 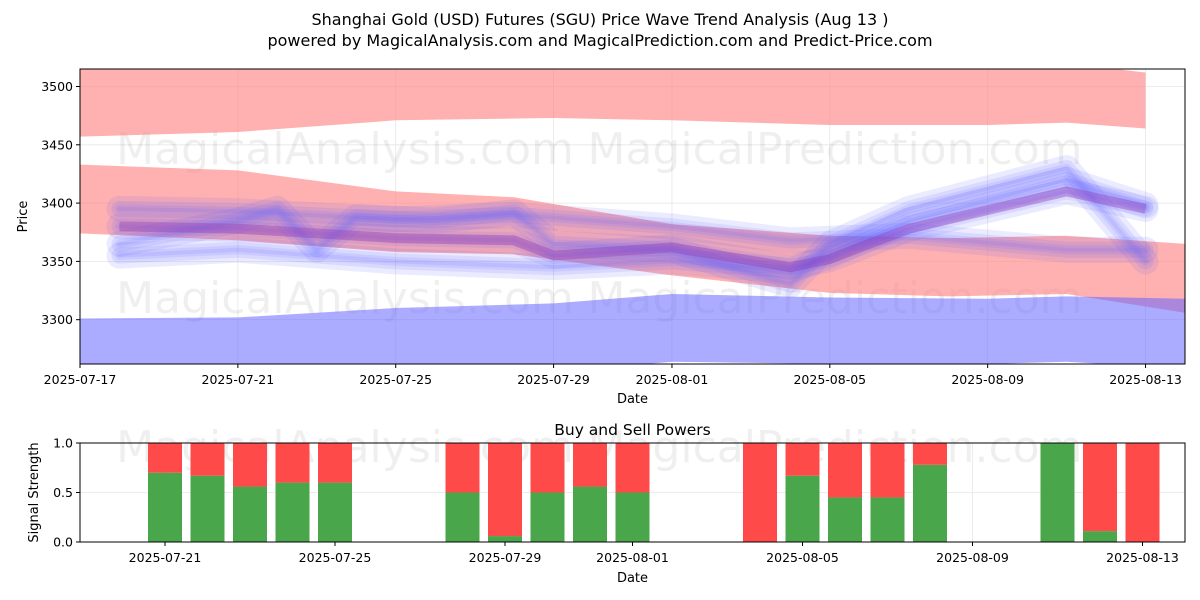 What do you see at coordinates (802, 557) in the screenshot?
I see `power-x-tick-label: 2025-08-05` at bounding box center [802, 557].